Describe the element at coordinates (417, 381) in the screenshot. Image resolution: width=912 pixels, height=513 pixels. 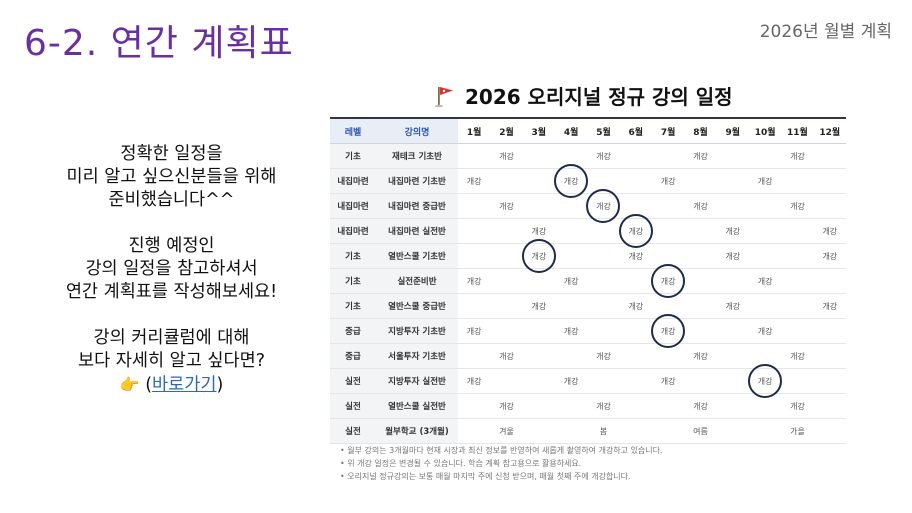
I see `row-course-name: 지방투자 실전반` at that location.